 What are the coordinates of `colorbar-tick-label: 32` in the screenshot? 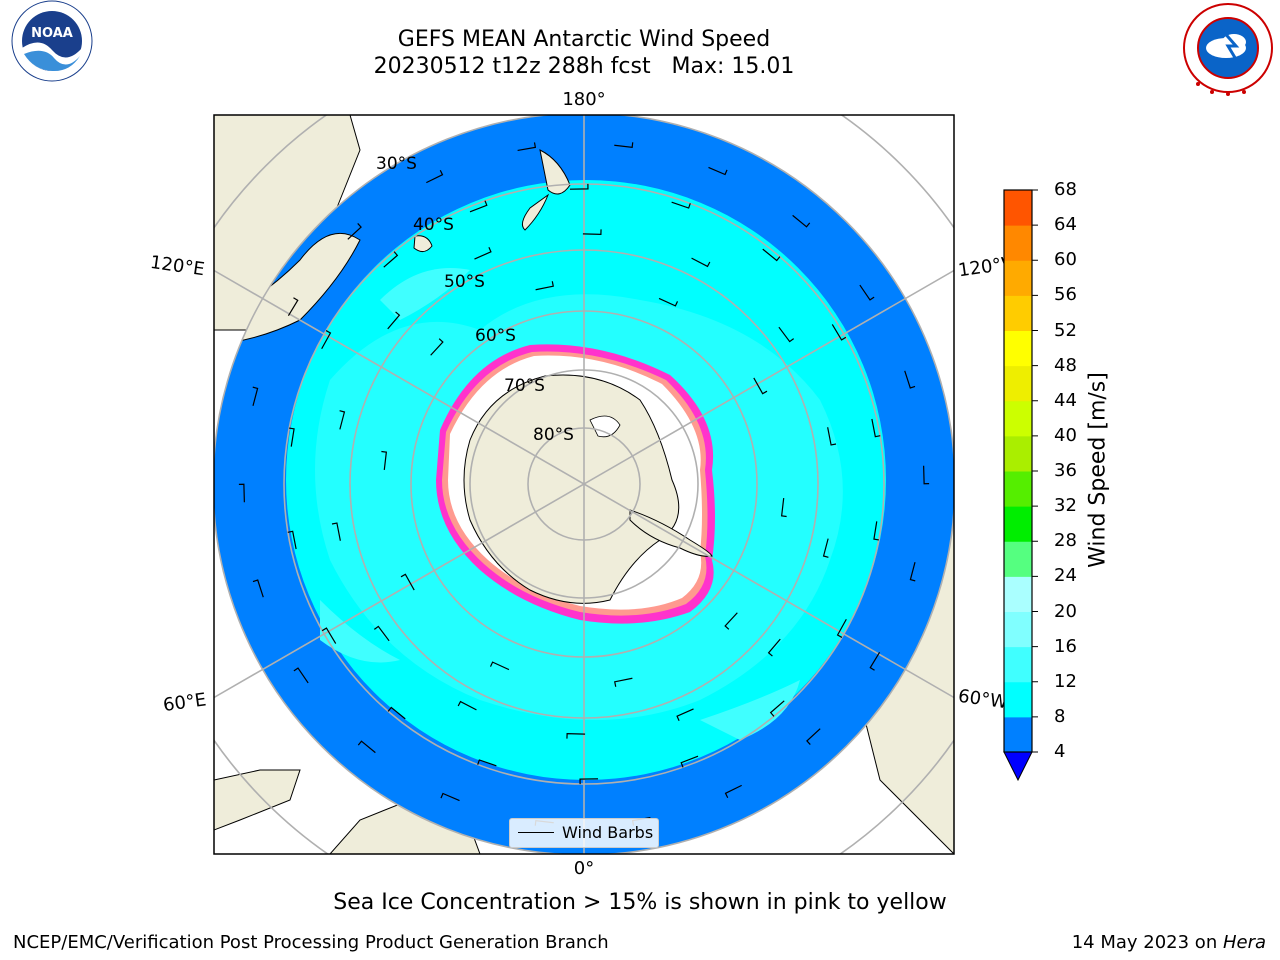 It's located at (1065, 506).